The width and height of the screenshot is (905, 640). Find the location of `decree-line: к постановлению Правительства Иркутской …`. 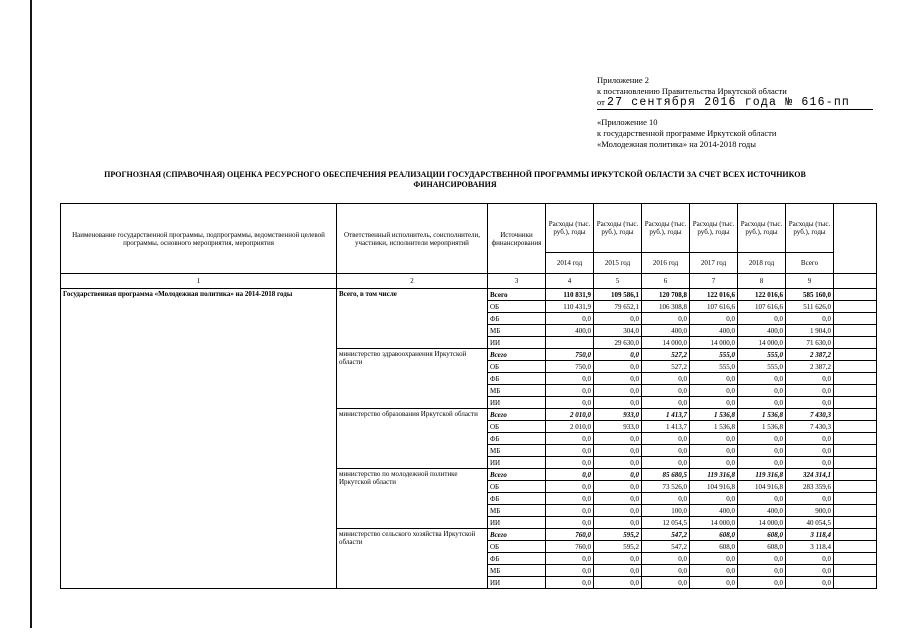

decree-line: к постановлению Правительства Иркутской … is located at coordinates (692, 90).